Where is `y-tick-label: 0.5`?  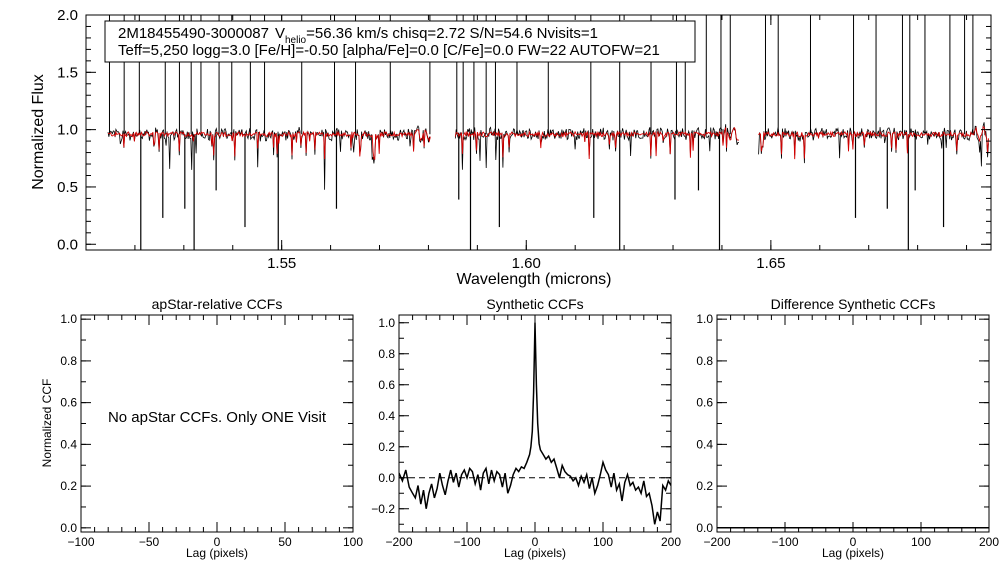 y-tick-label: 0.5 is located at coordinates (67, 187).